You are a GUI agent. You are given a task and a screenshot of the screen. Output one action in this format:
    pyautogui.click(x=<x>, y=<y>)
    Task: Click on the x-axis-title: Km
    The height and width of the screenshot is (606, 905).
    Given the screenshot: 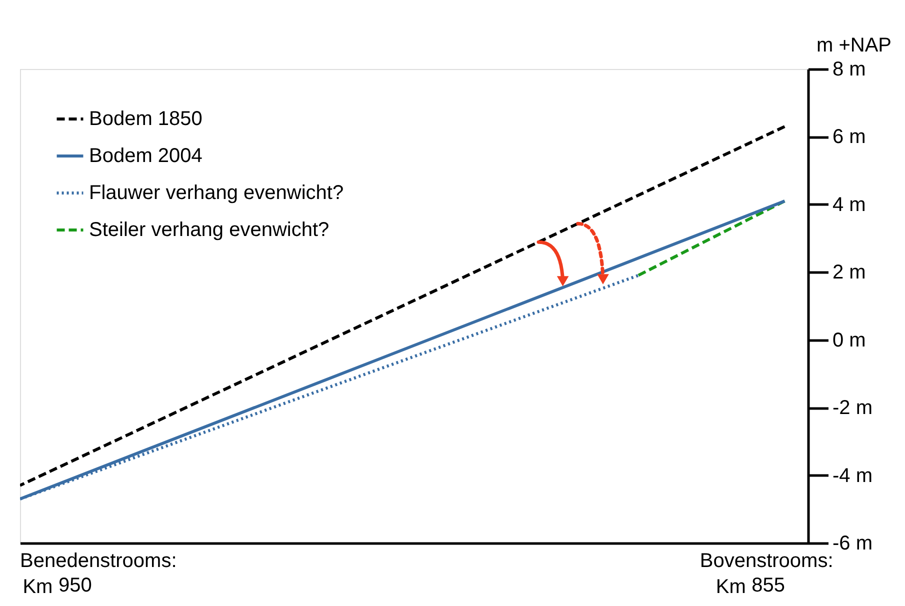 What is the action you would take?
    pyautogui.click(x=37, y=587)
    